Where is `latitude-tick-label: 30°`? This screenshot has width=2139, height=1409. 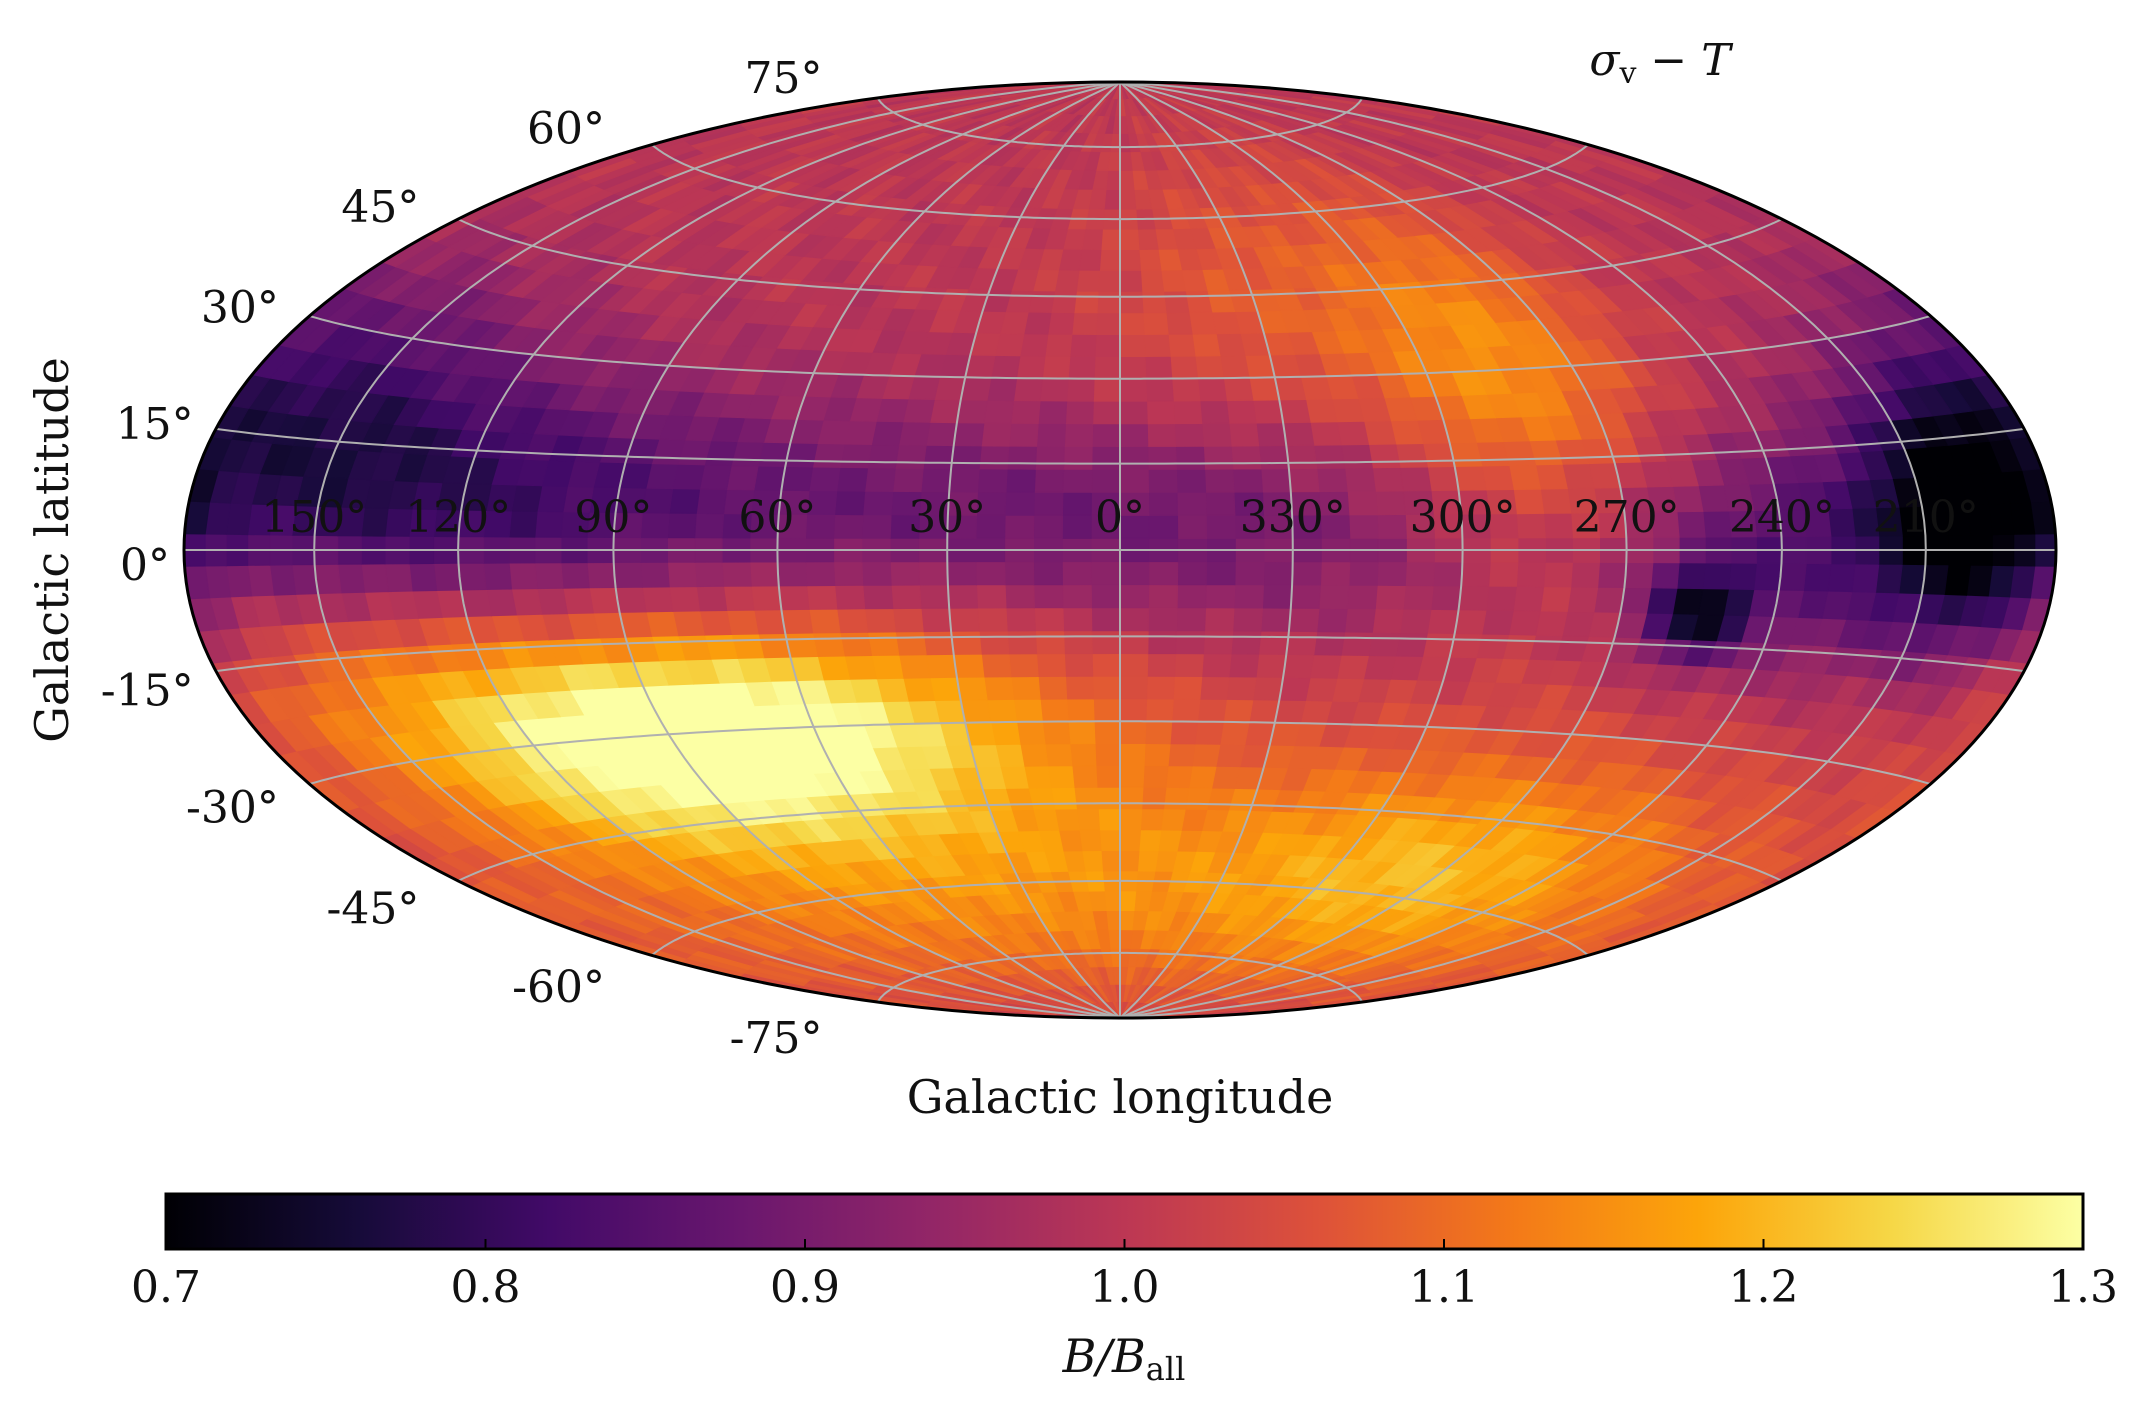 latitude-tick-label: 30° is located at coordinates (240, 308).